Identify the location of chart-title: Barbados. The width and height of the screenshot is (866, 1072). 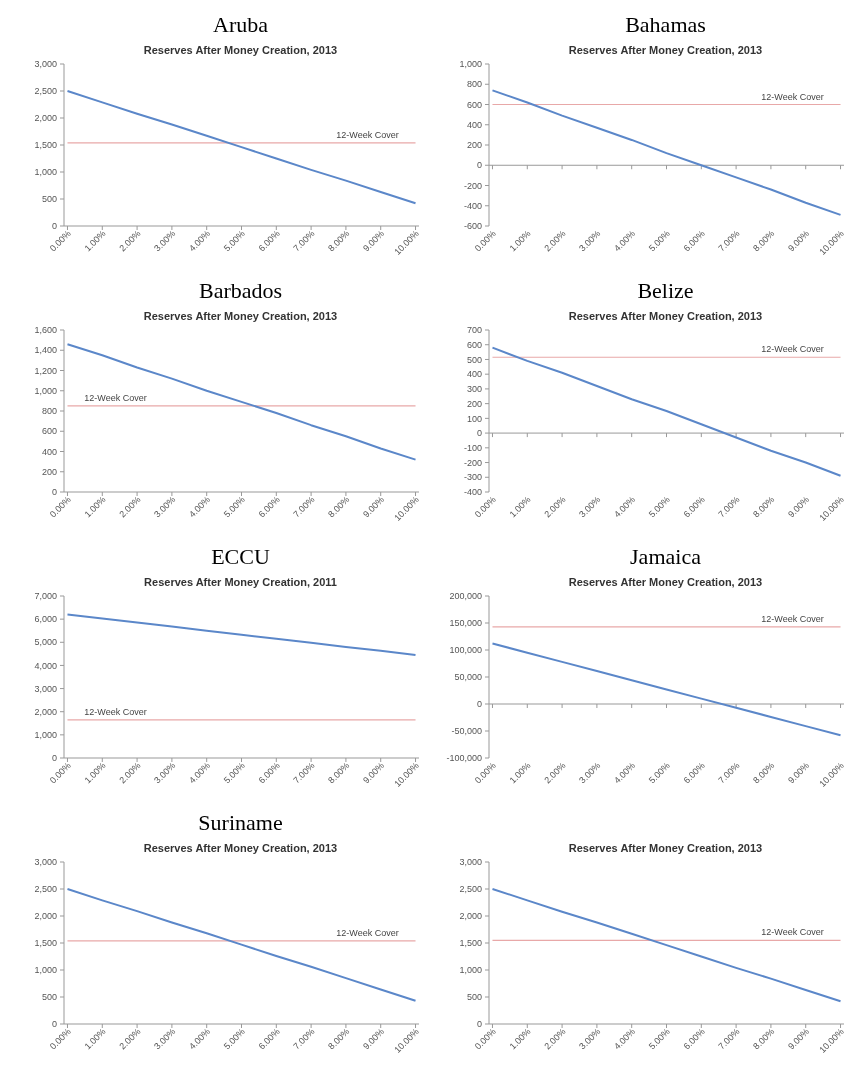
(240, 290).